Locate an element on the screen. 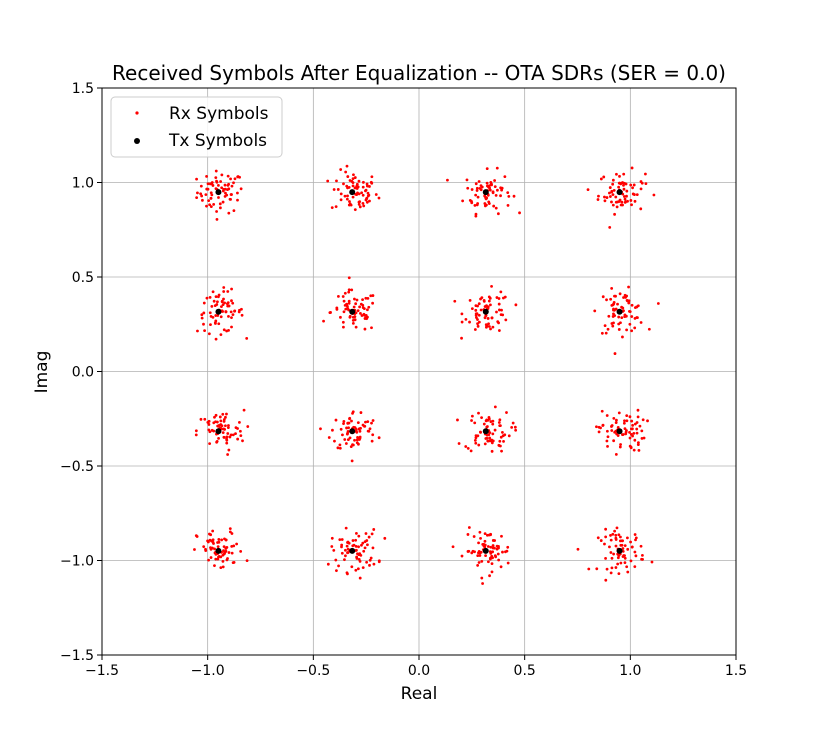  y-tick-label: 0.0 is located at coordinates (83, 373).